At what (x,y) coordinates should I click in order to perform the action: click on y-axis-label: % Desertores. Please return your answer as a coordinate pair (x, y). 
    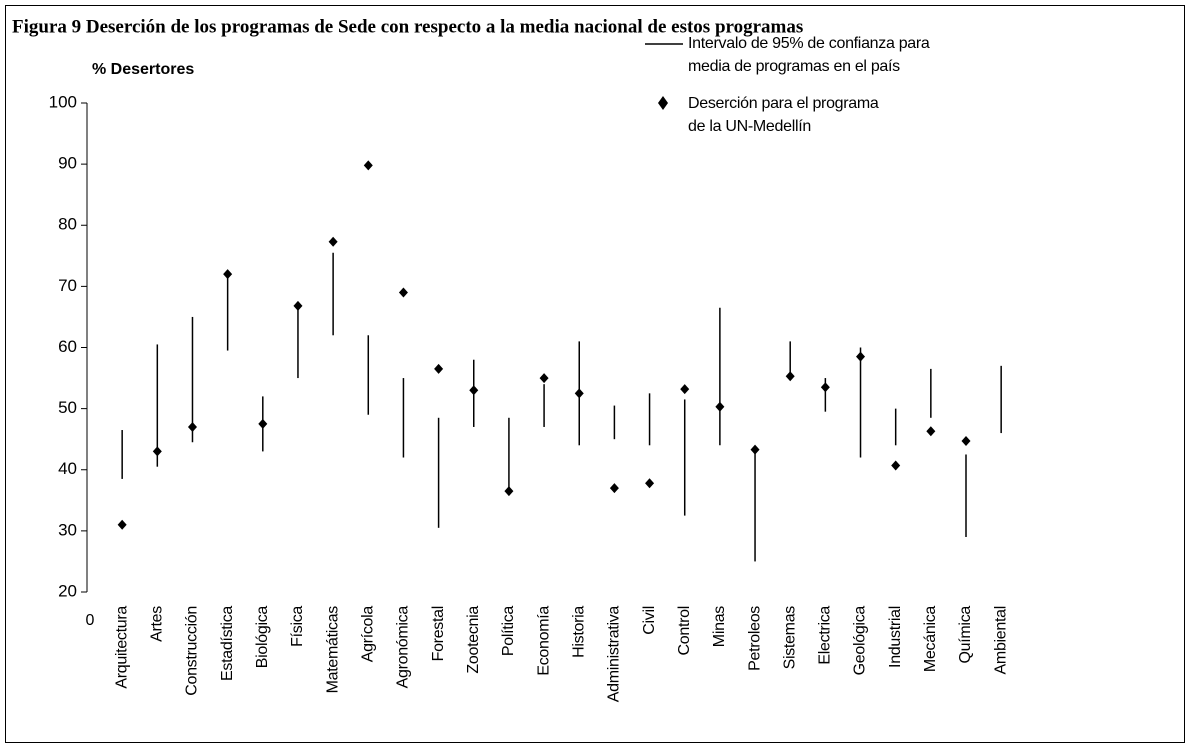
    Looking at the image, I should click on (143, 69).